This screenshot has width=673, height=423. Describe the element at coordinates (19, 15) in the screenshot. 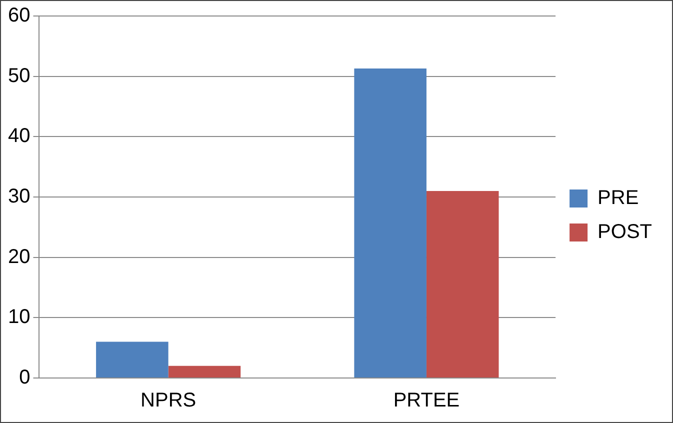

I see `y-tick-label: 60` at that location.